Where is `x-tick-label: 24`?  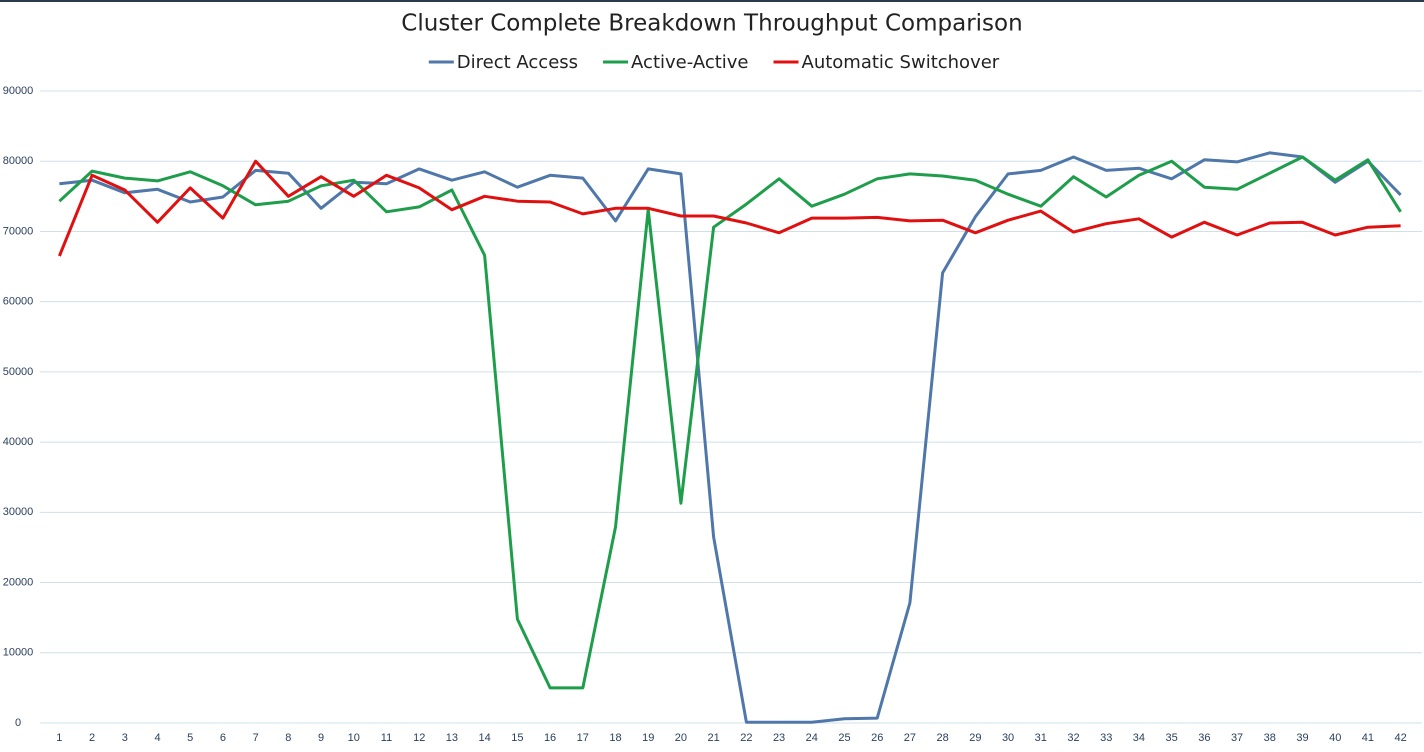 x-tick-label: 24 is located at coordinates (812, 738).